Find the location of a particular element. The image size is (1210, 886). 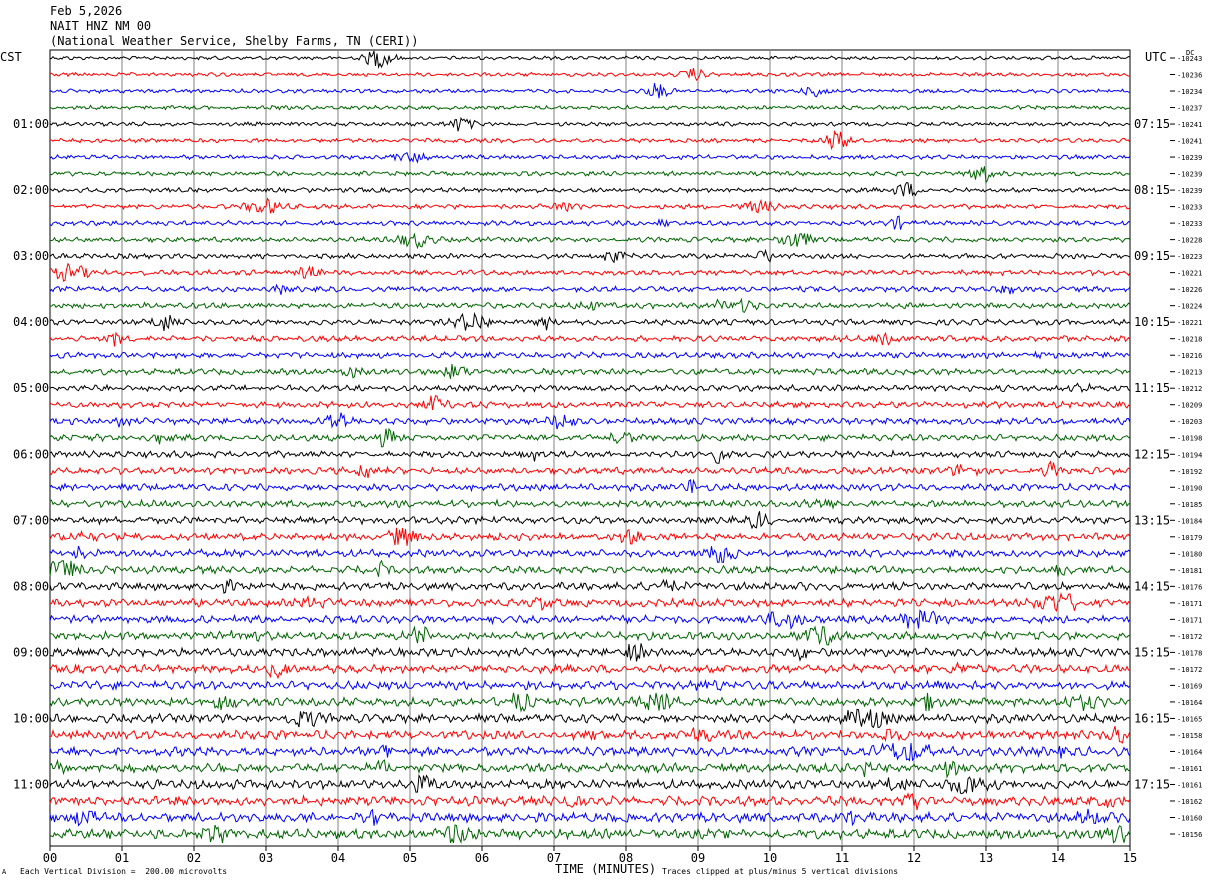

dc-offset-label: -10160 is located at coordinates (1189, 818).